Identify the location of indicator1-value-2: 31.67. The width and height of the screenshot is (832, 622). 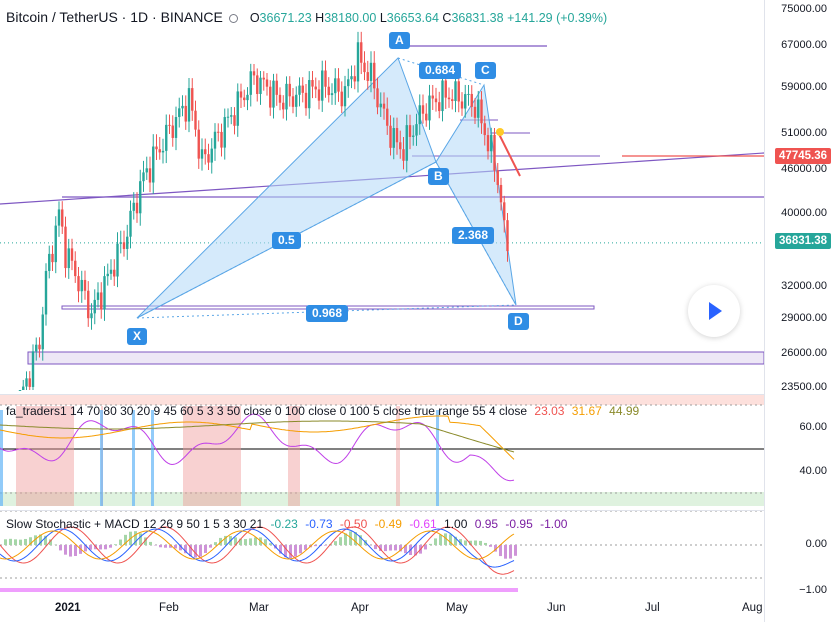
(586, 411).